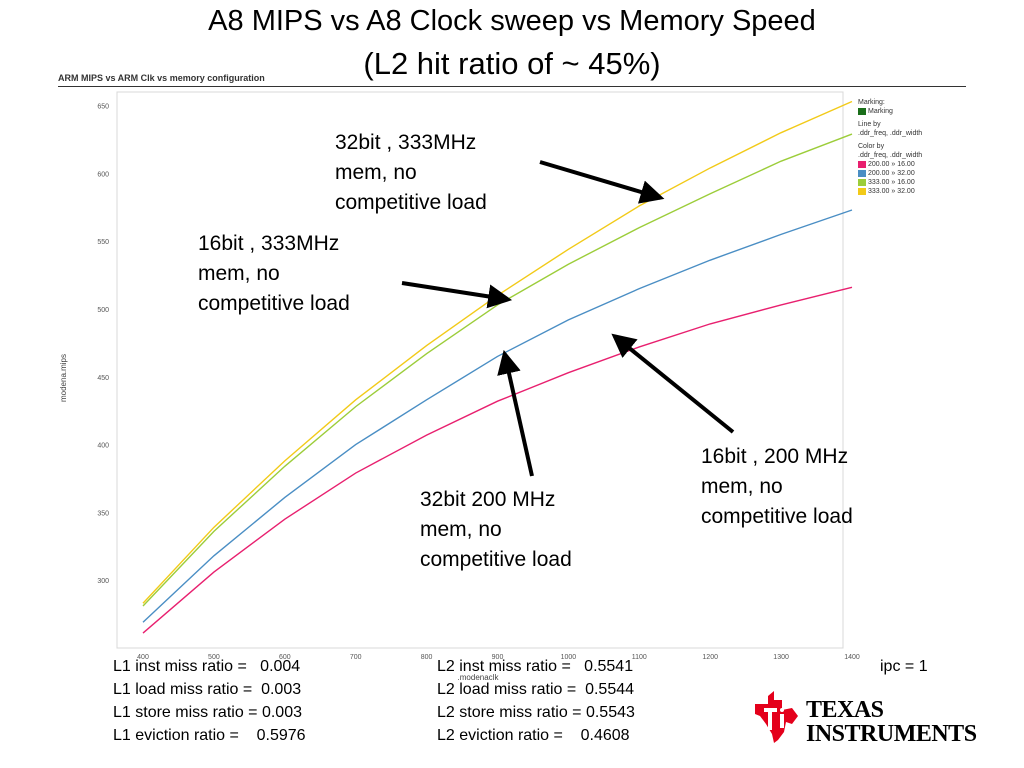 The width and height of the screenshot is (1024, 768). What do you see at coordinates (427, 657) in the screenshot?
I see `x-tick-label: 800` at bounding box center [427, 657].